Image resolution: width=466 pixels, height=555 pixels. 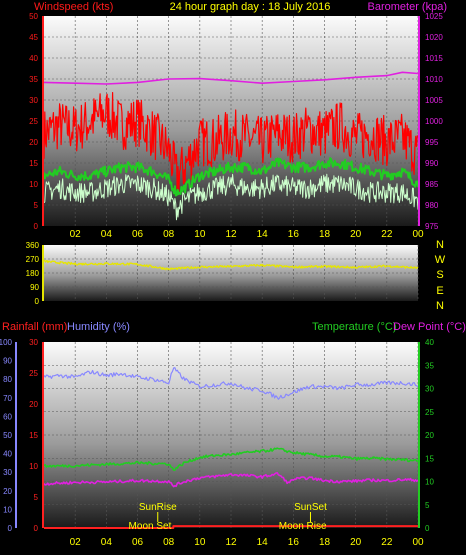 I want to click on compass-n-top: N, so click(x=440, y=245).